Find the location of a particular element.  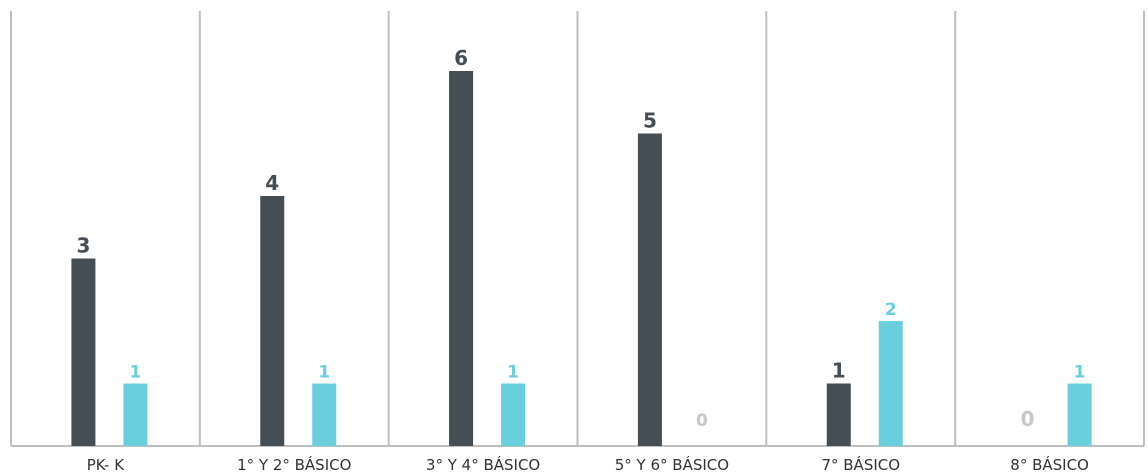

value-label-series2-3: 0 is located at coordinates (702, 421).